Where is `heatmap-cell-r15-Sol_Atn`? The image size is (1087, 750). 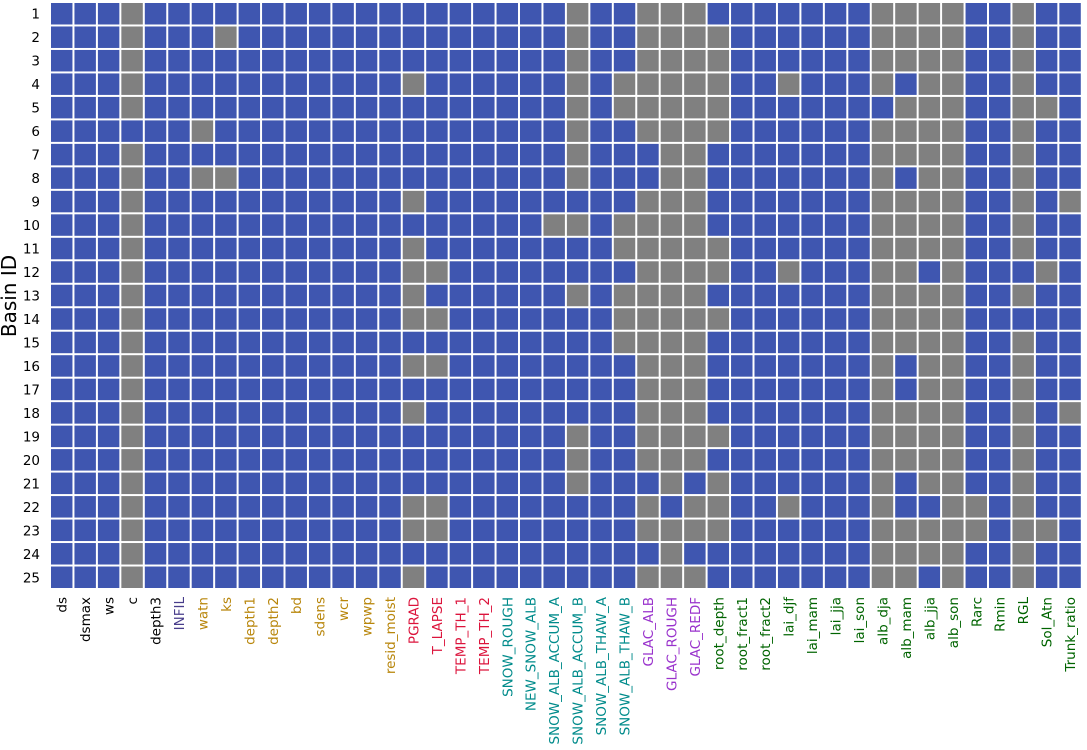 heatmap-cell-r15-Sol_Atn is located at coordinates (1046, 342).